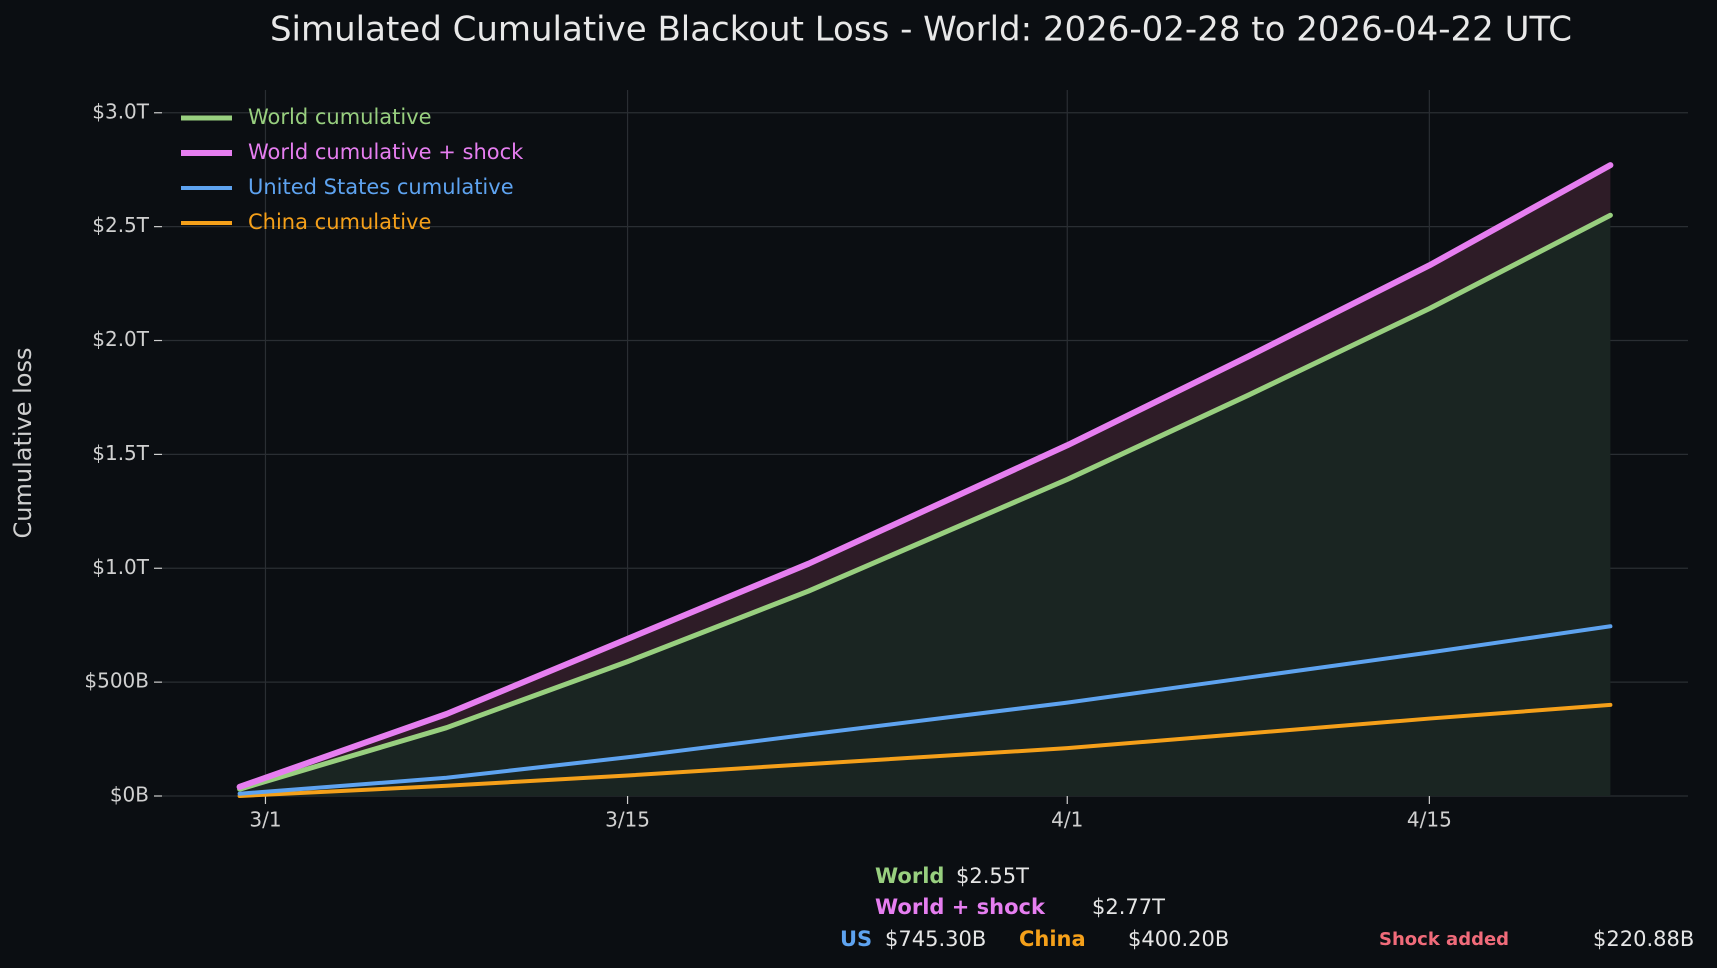 This screenshot has height=968, width=1717. I want to click on summary-name: China, so click(1052, 939).